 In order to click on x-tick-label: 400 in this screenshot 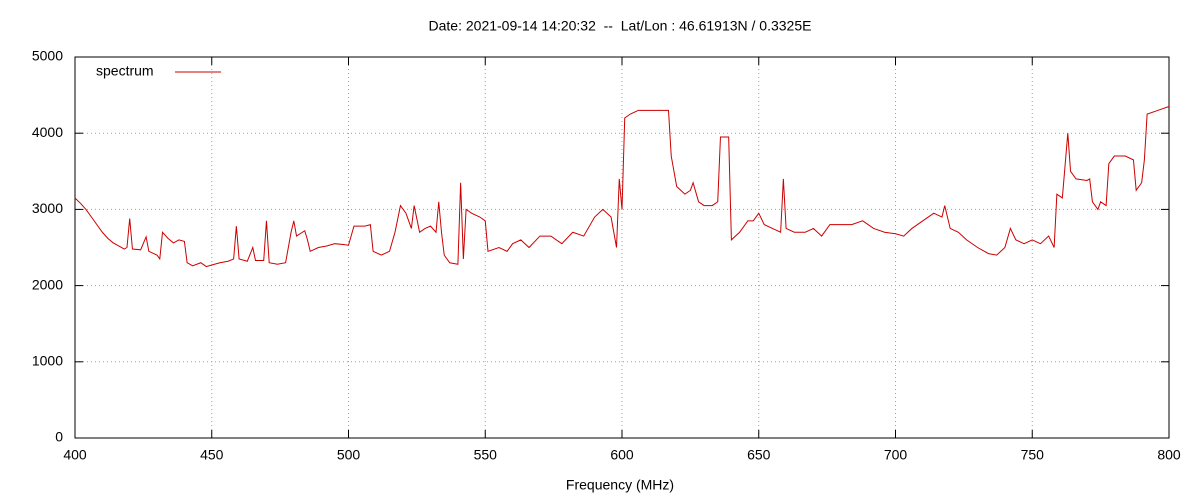, I will do `click(75, 455)`.